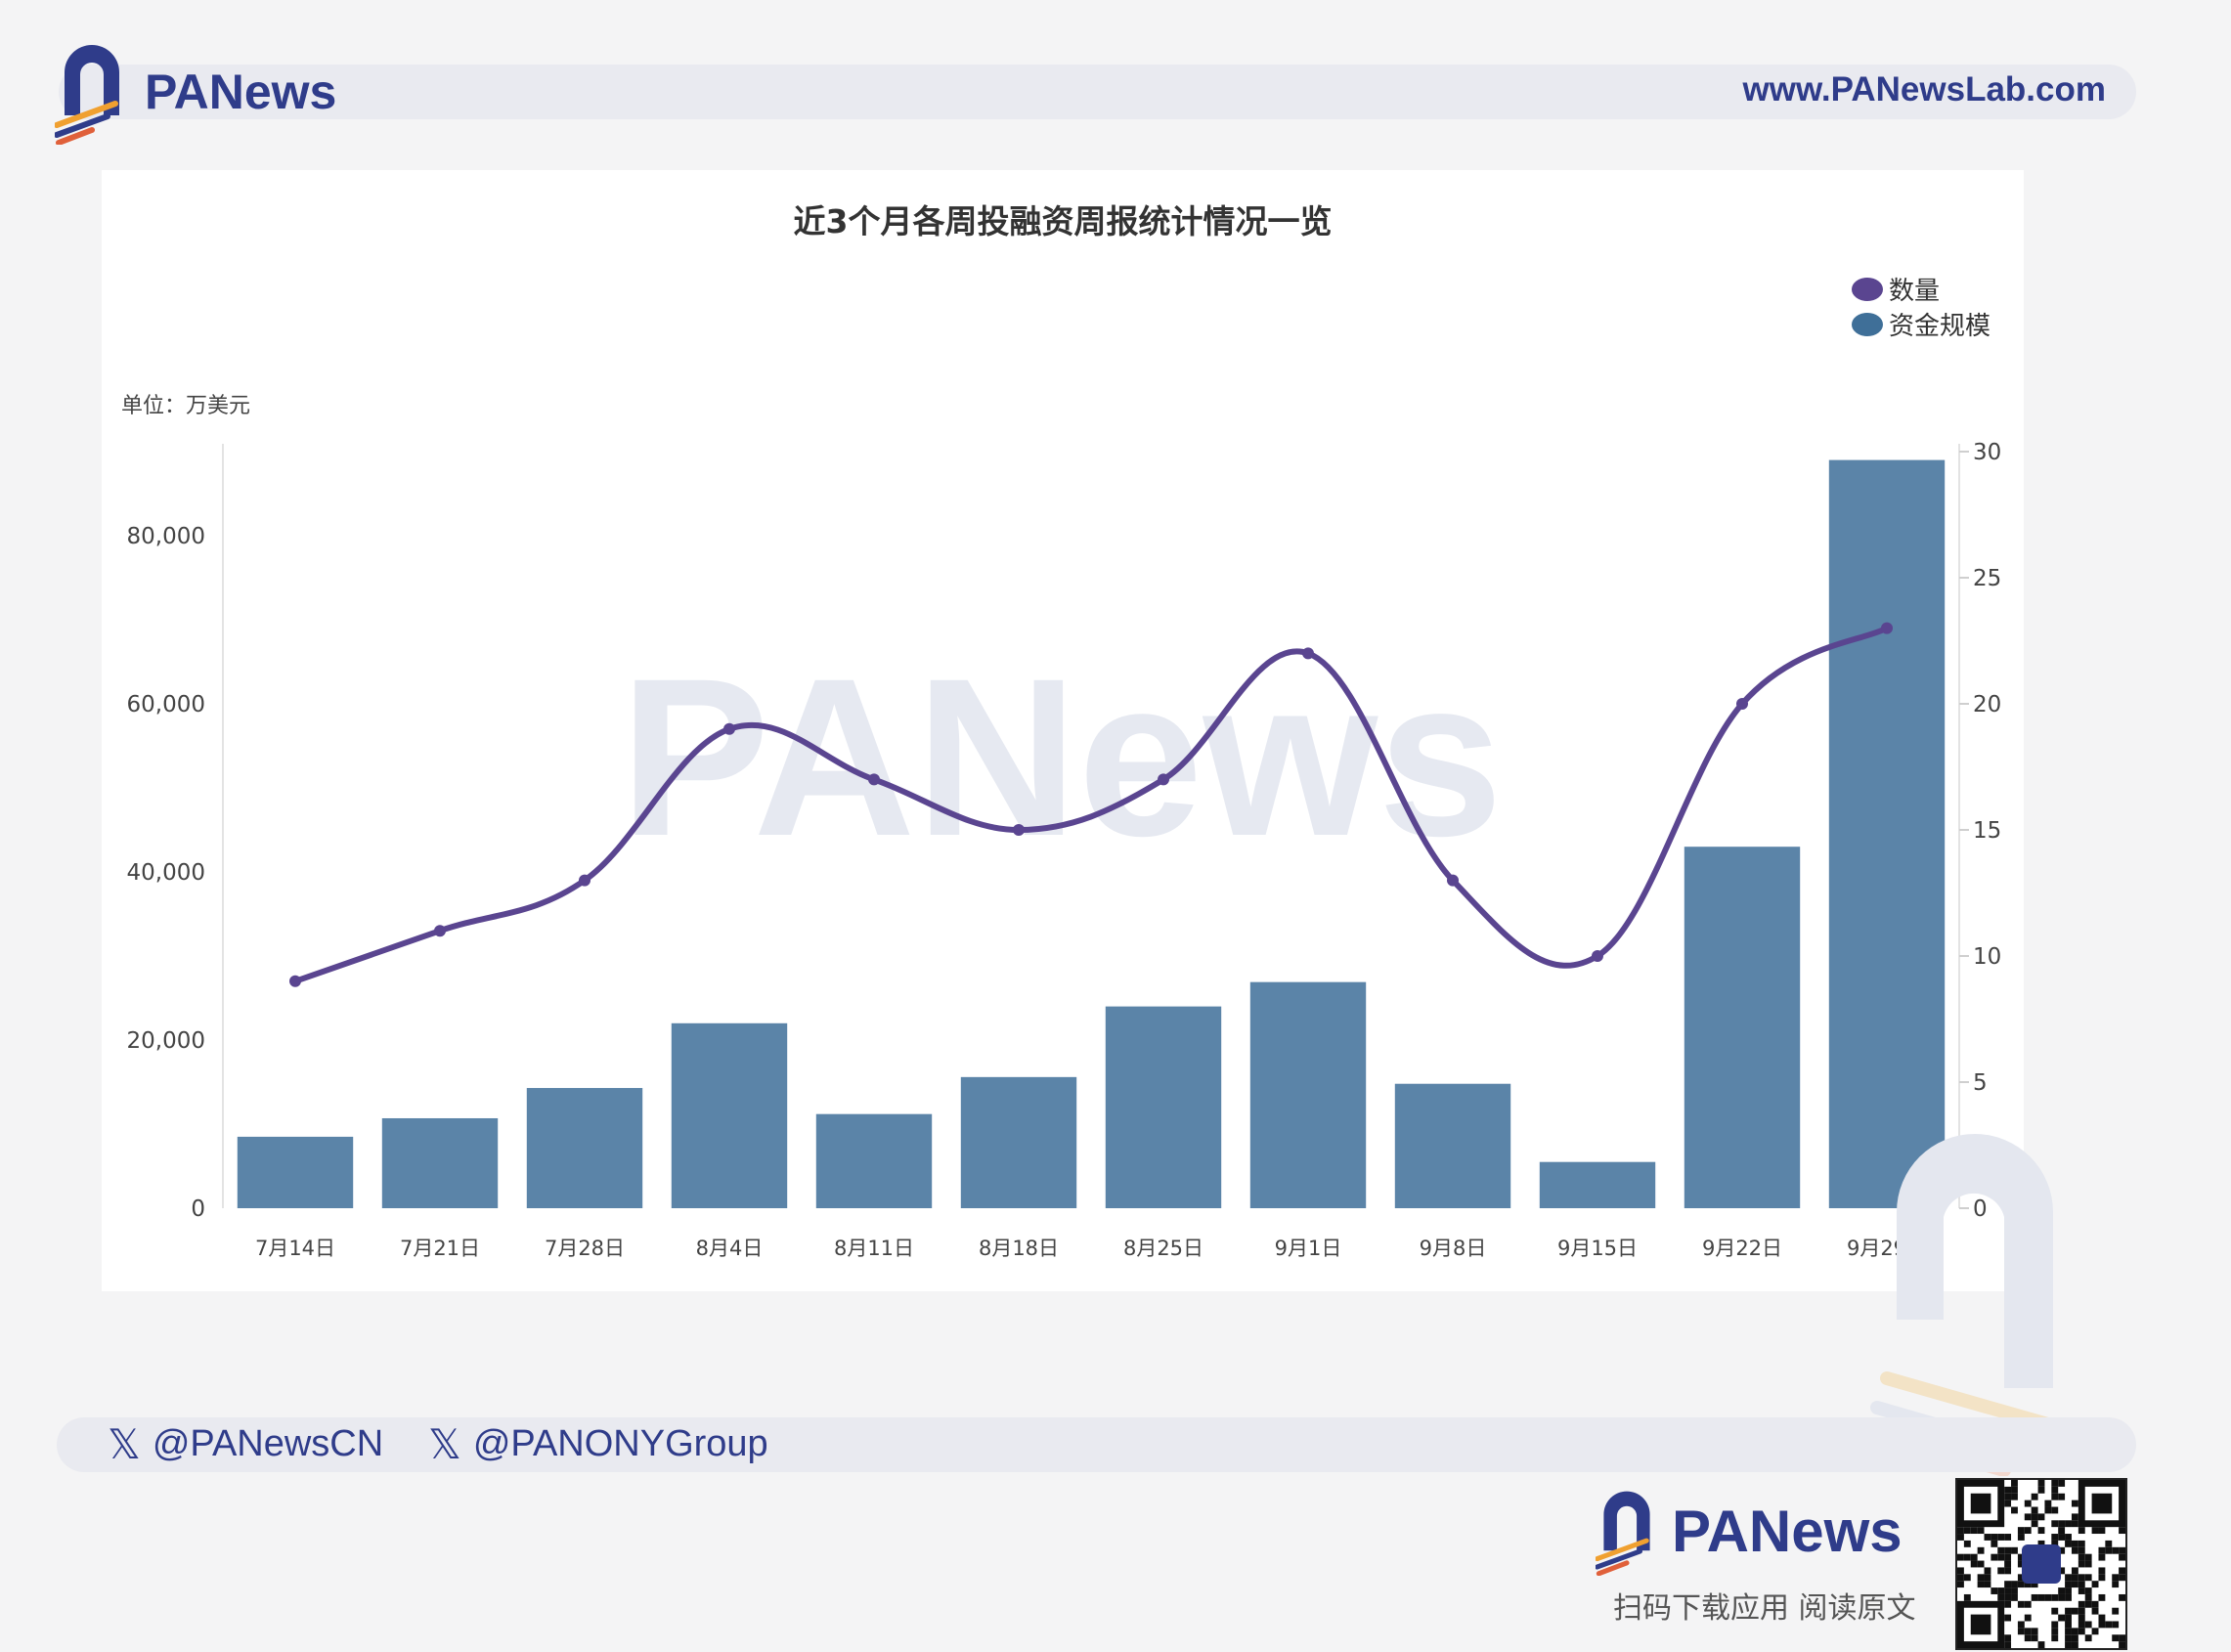  I want to click on right-tick-label: 10, so click(1987, 957).